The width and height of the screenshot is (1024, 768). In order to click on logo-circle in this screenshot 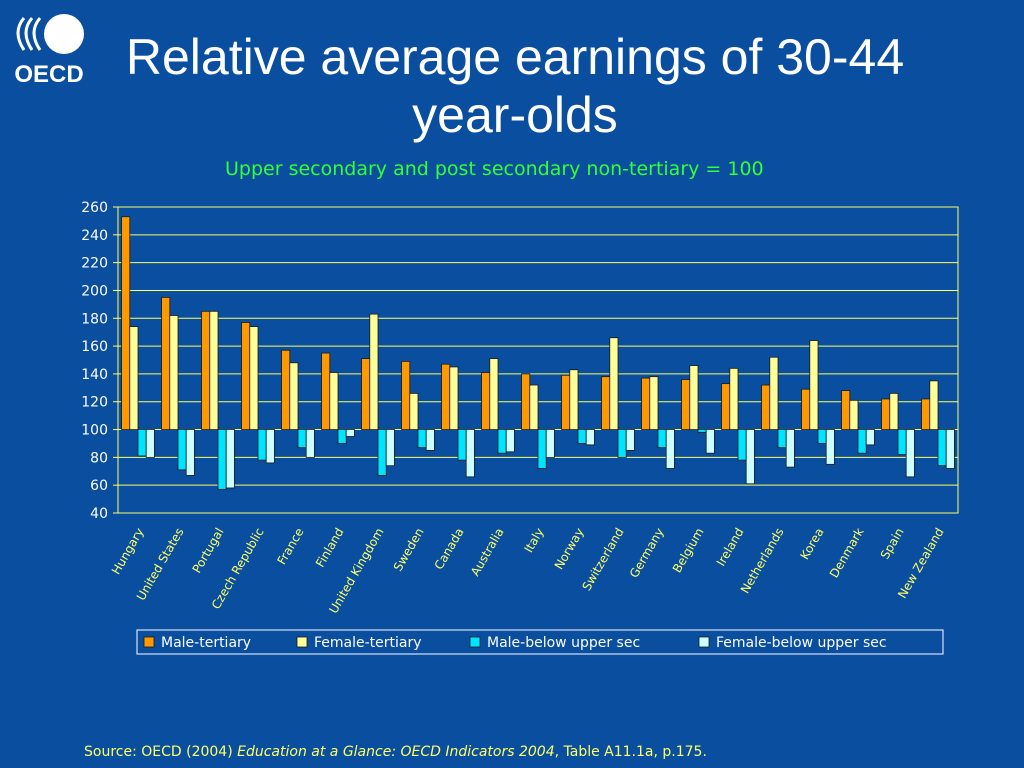, I will do `click(64, 34)`.